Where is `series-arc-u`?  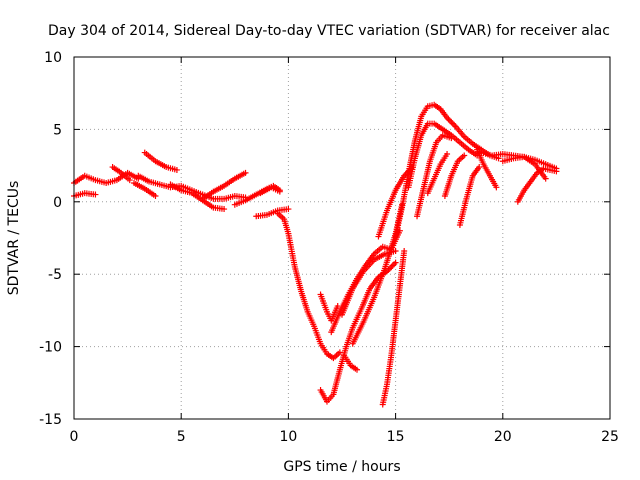
series-arc-u is located at coordinates (447, 170).